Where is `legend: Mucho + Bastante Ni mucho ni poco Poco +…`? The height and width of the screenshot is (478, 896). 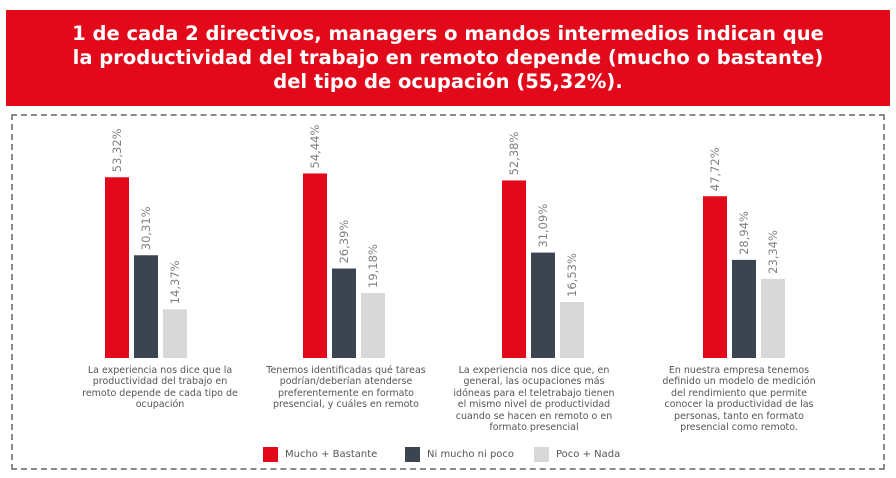
legend: Mucho + Bastante Ni mucho ni poco Poco +… is located at coordinates (448, 457).